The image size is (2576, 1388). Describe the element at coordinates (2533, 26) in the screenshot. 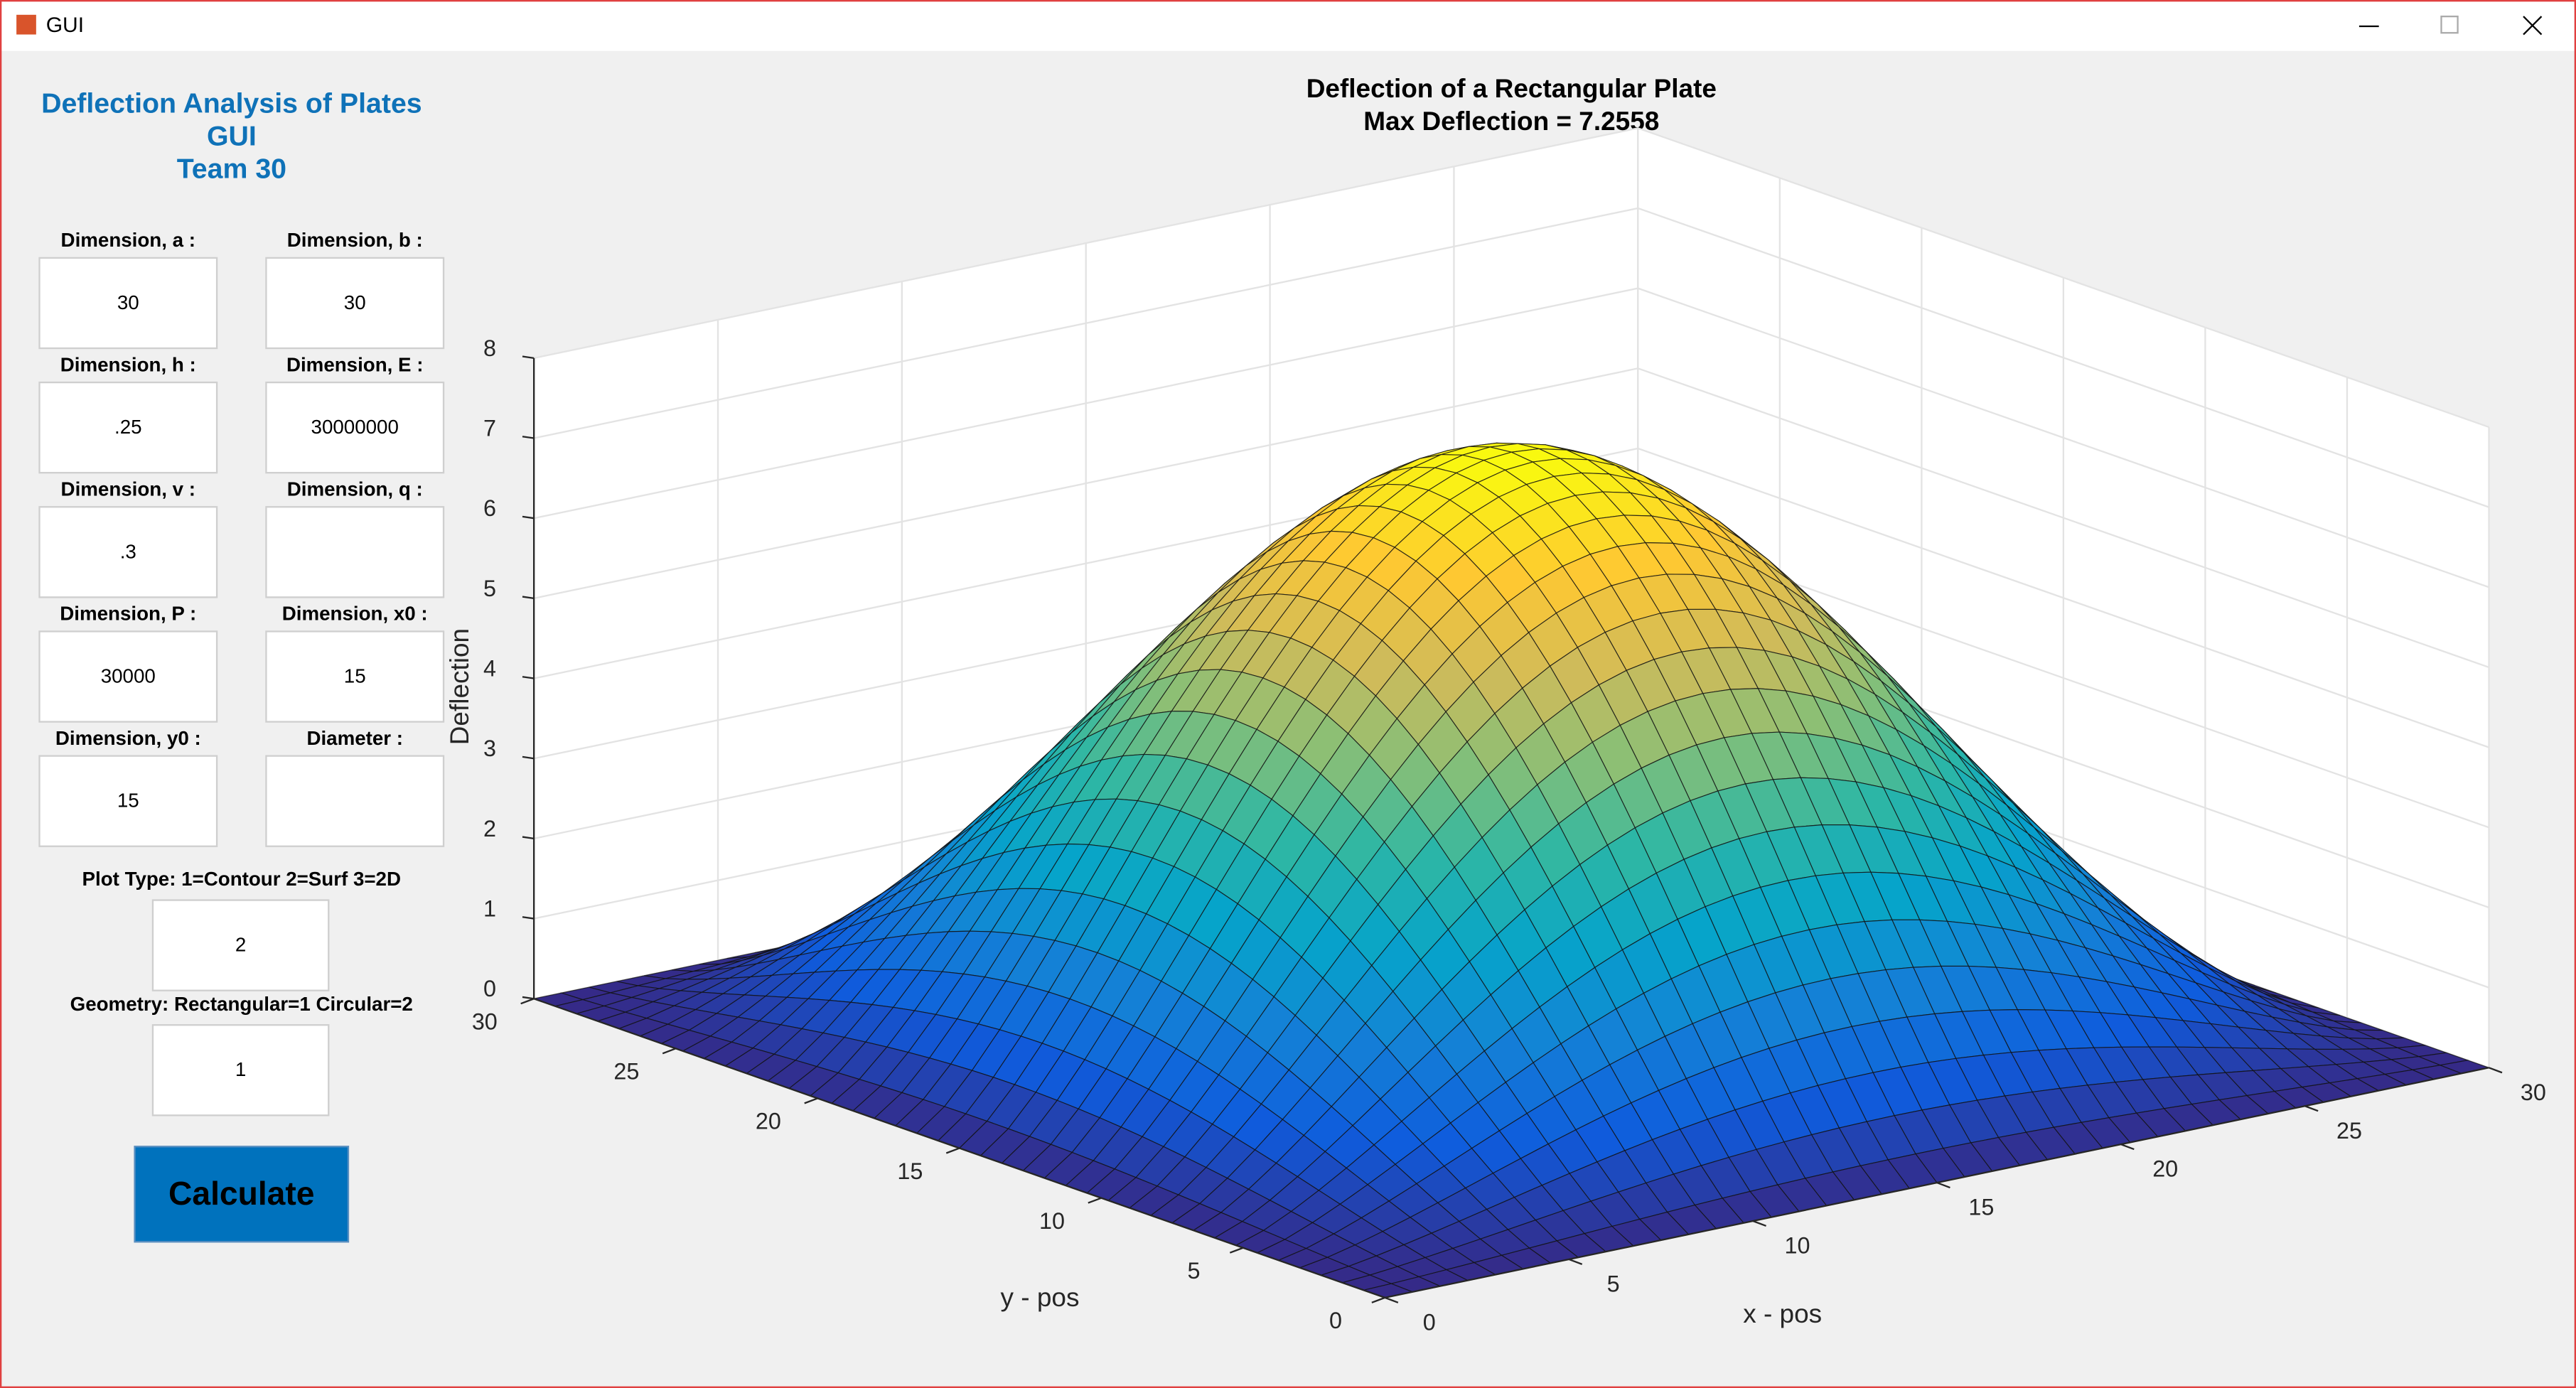

I see `close-button` at that location.